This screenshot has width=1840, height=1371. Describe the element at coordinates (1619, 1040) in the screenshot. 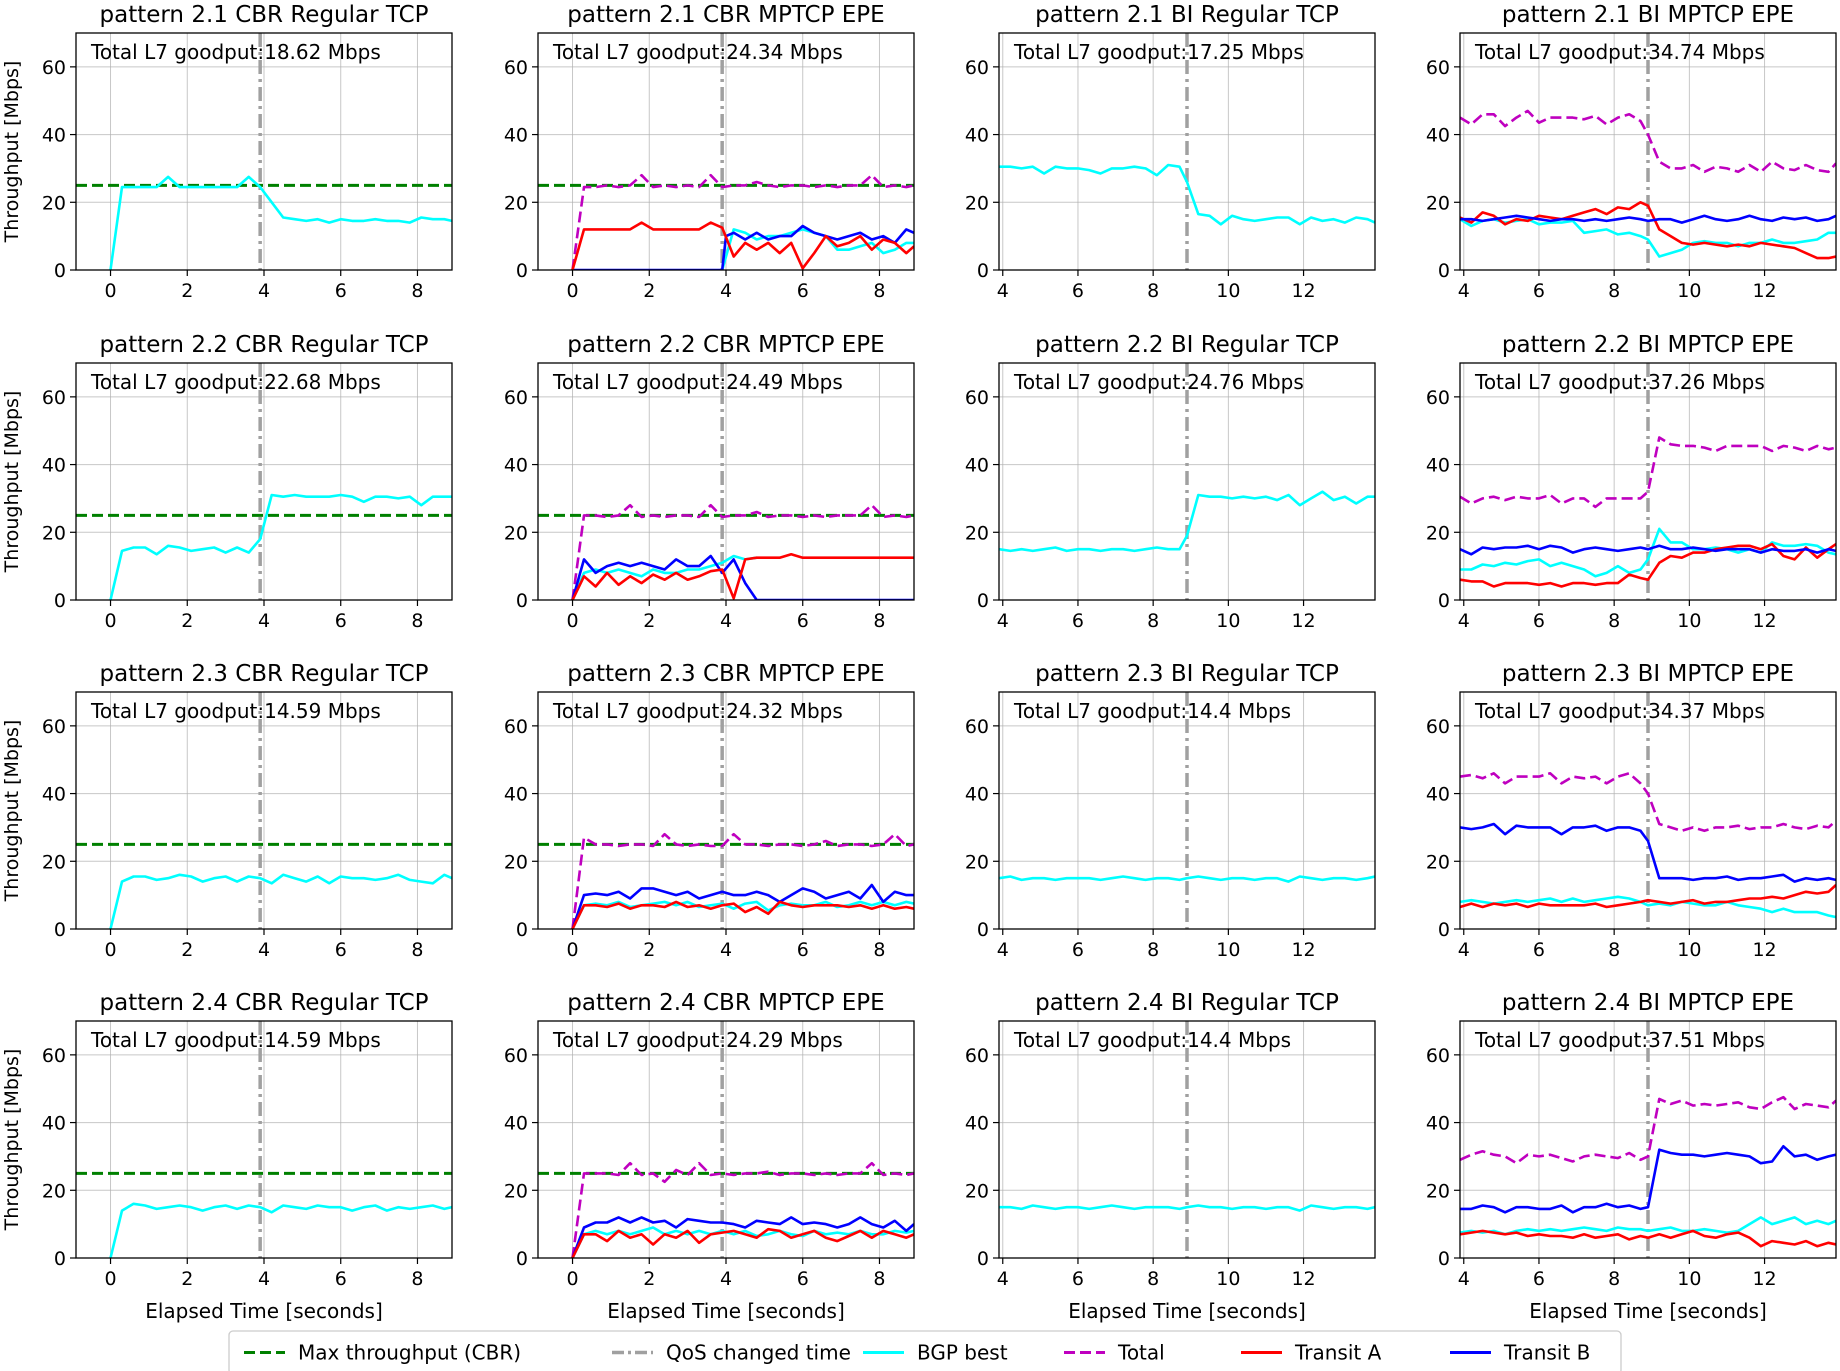

I see `goodput-annotation: Total L7 goodput:37.51 Mbps` at that location.